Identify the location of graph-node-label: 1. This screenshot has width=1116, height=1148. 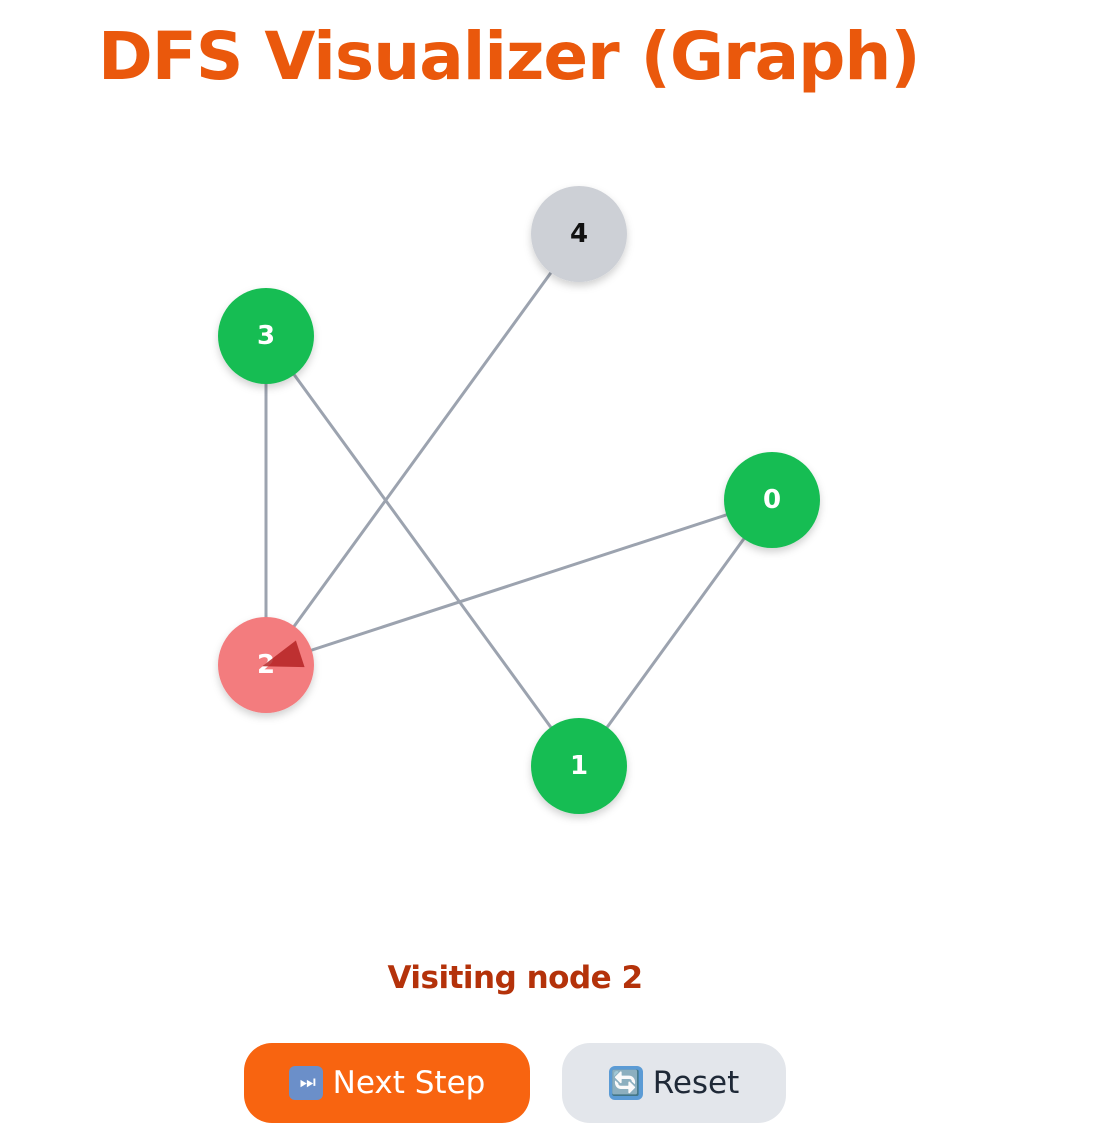
(579, 766).